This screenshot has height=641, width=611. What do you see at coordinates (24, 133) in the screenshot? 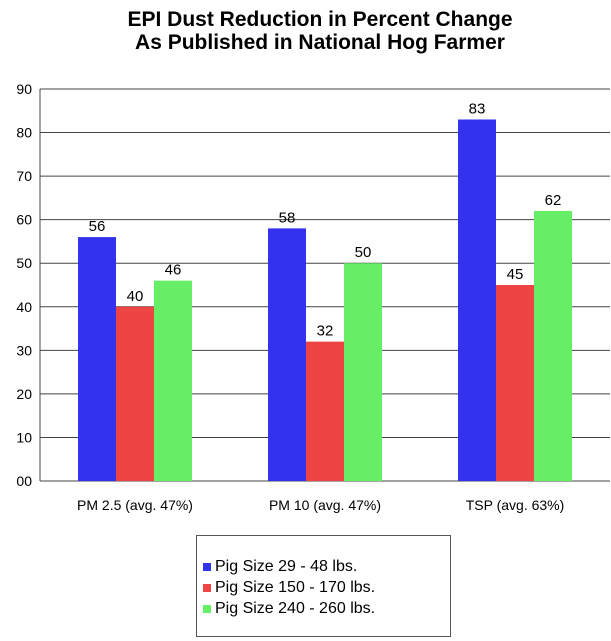
I see `y-tick-label: 80` at bounding box center [24, 133].